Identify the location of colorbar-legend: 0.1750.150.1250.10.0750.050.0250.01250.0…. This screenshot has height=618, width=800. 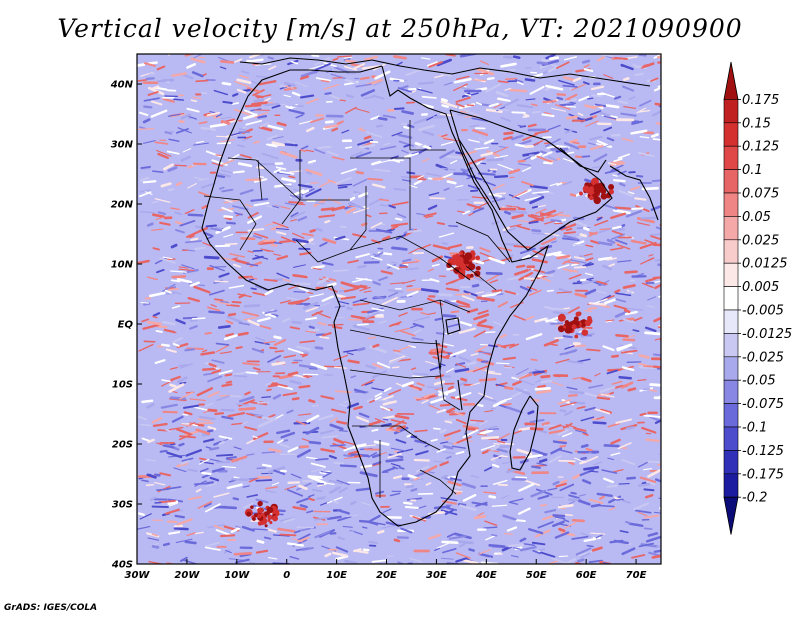
(757, 298).